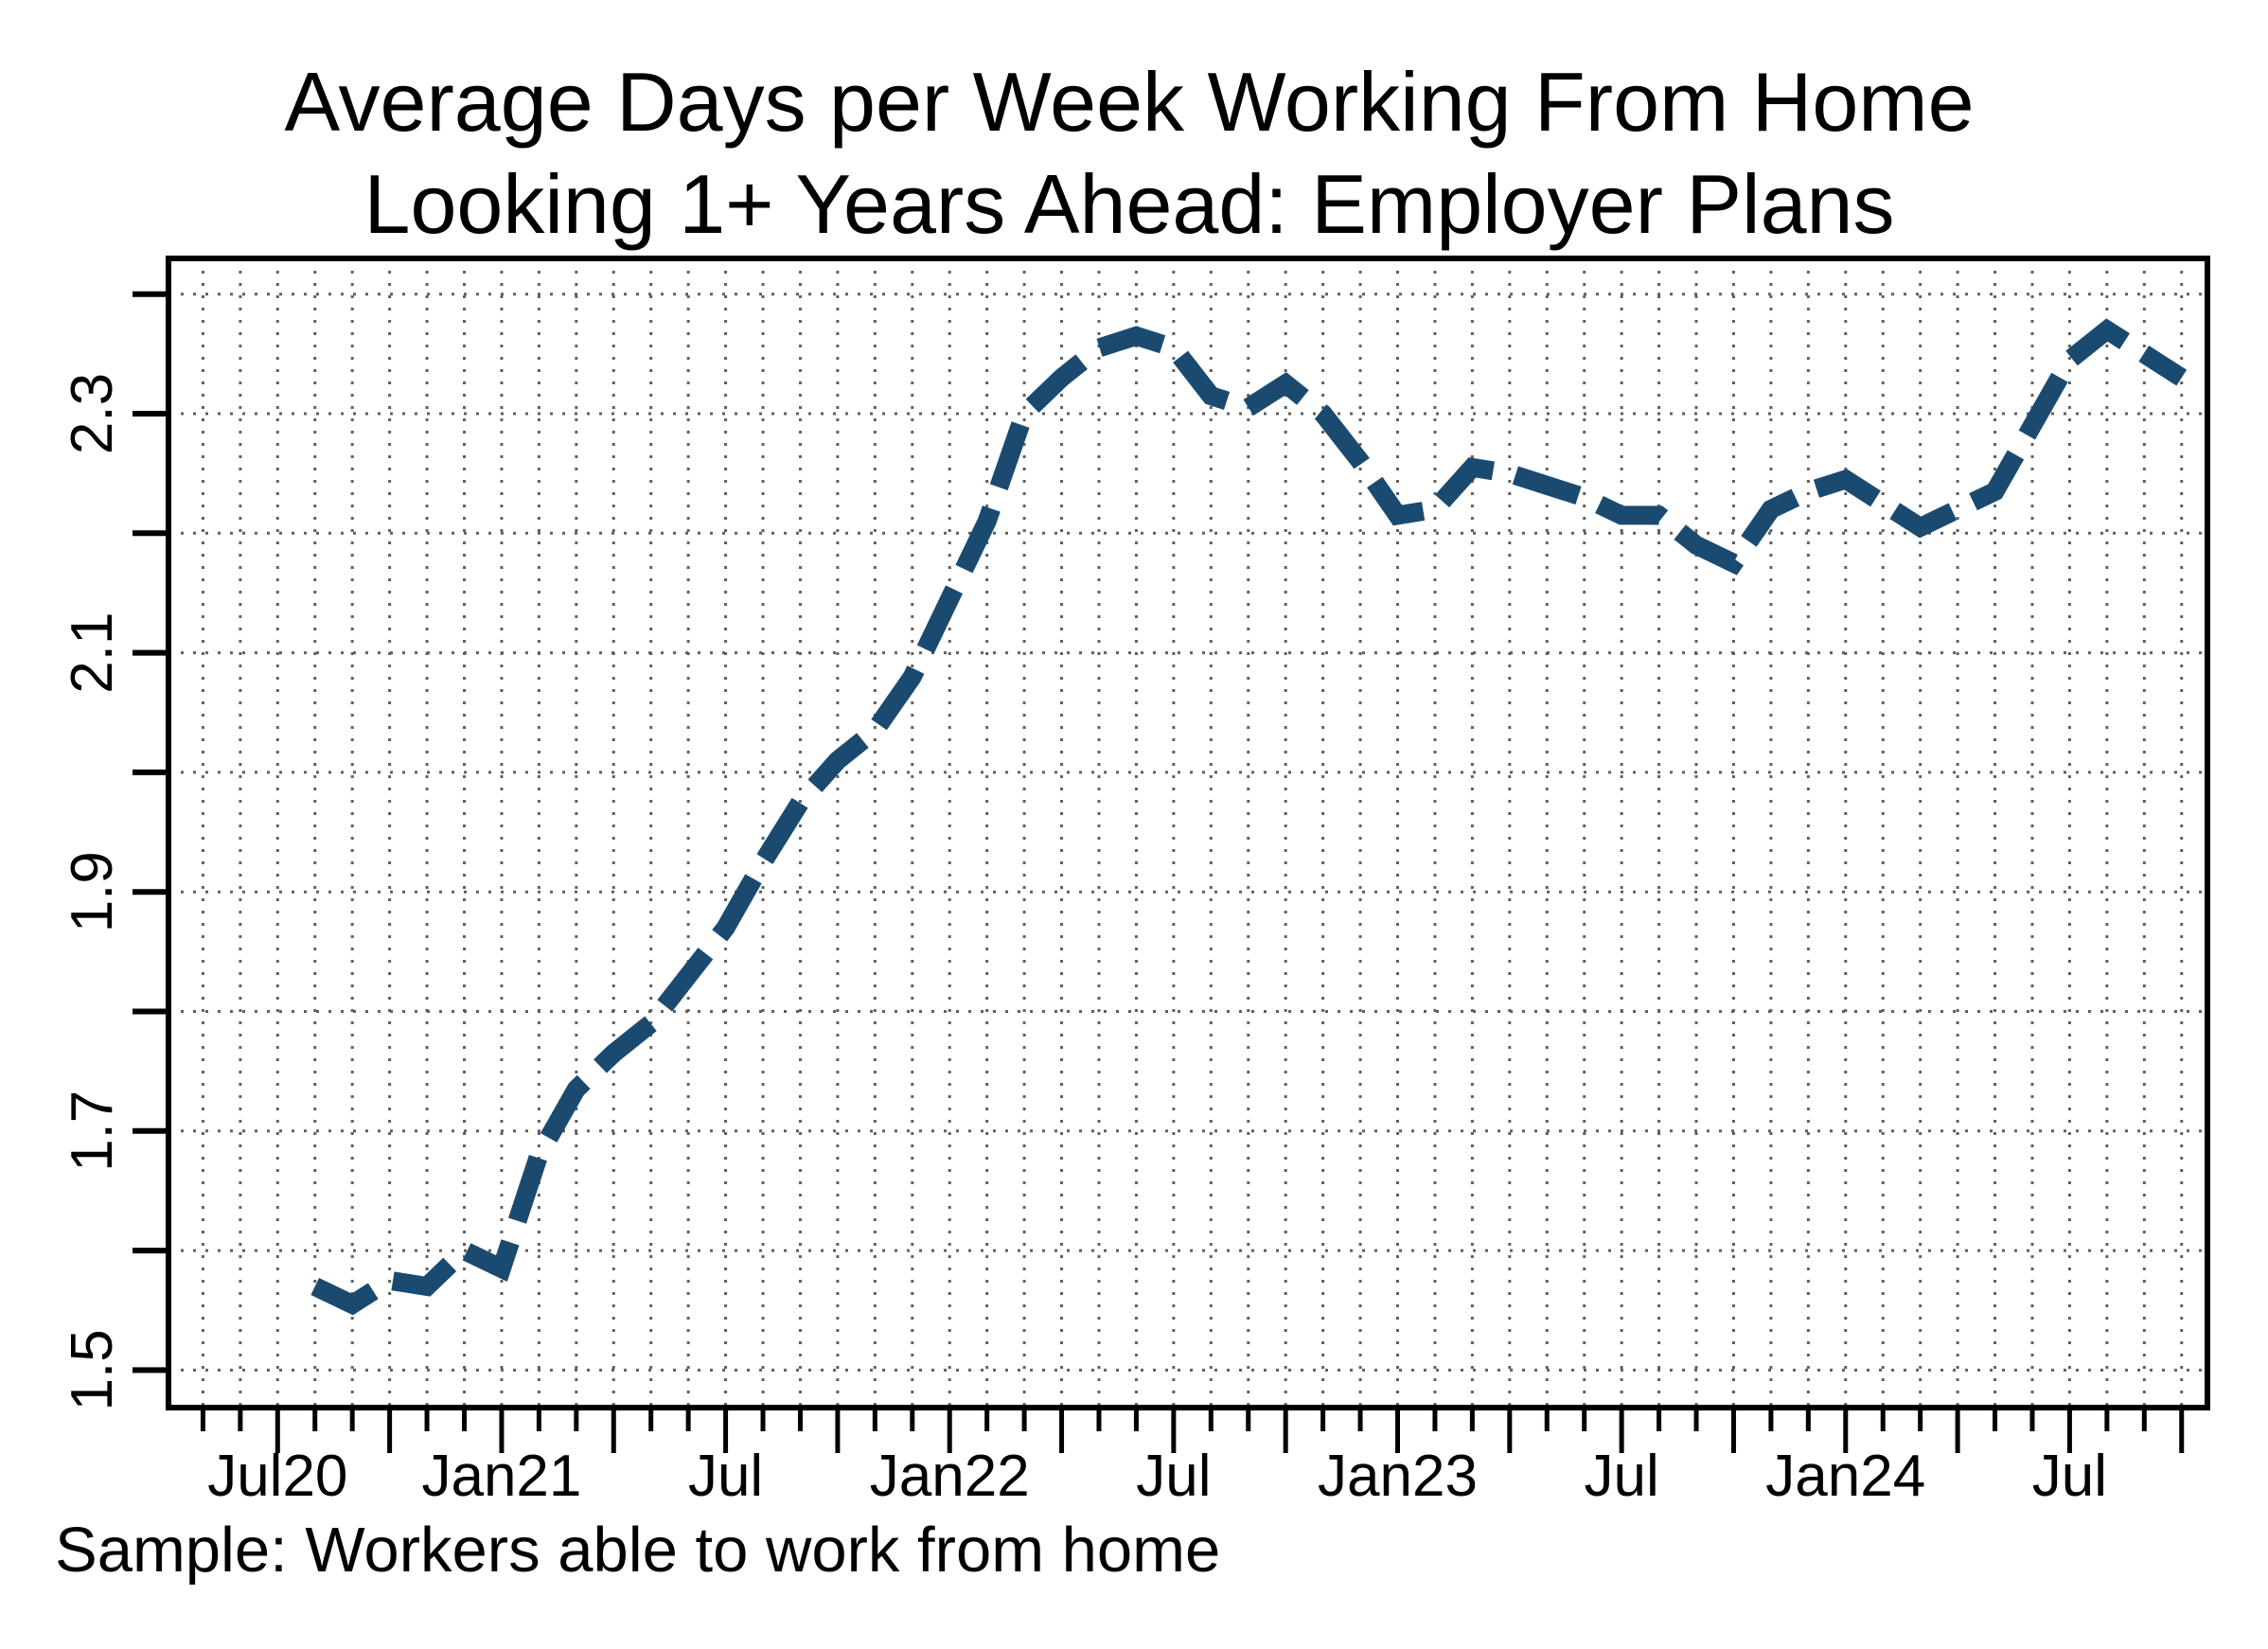  I want to click on y-axis-label: 1.7, so click(92, 1131).